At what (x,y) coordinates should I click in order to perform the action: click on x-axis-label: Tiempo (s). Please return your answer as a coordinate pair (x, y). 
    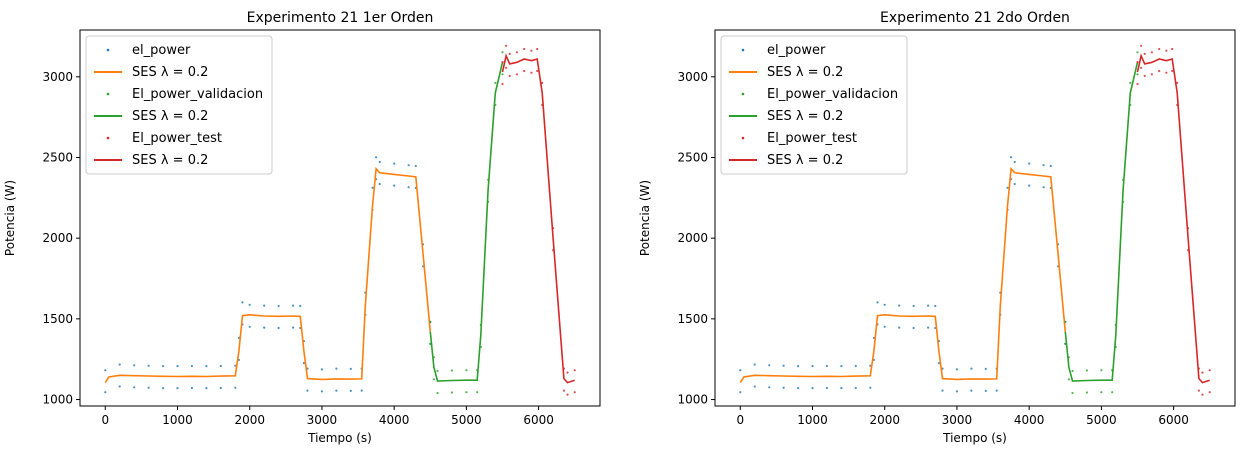
    Looking at the image, I should click on (339, 438).